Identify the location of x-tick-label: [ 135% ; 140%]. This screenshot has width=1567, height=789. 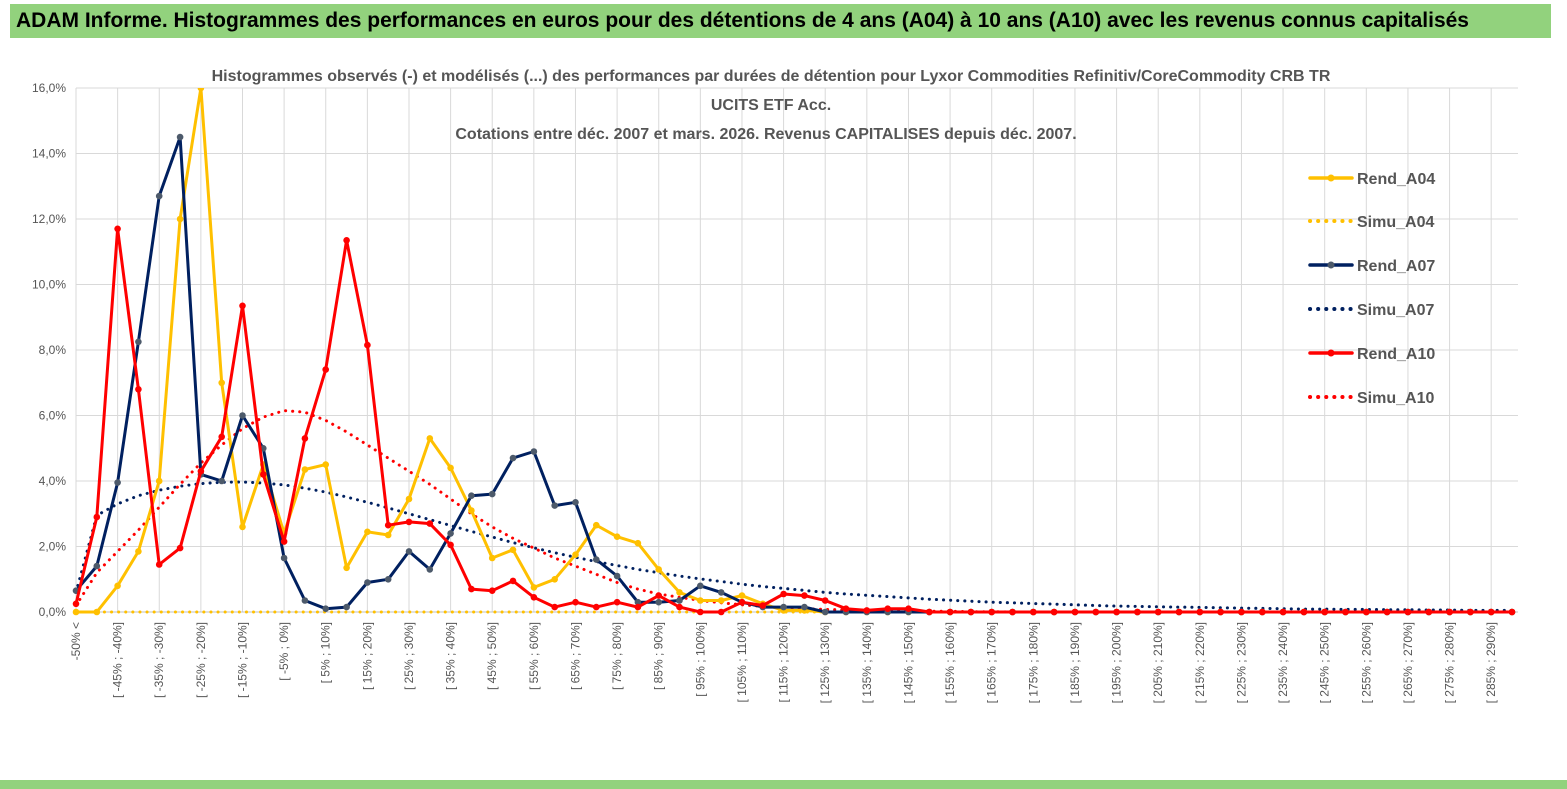
(867, 662).